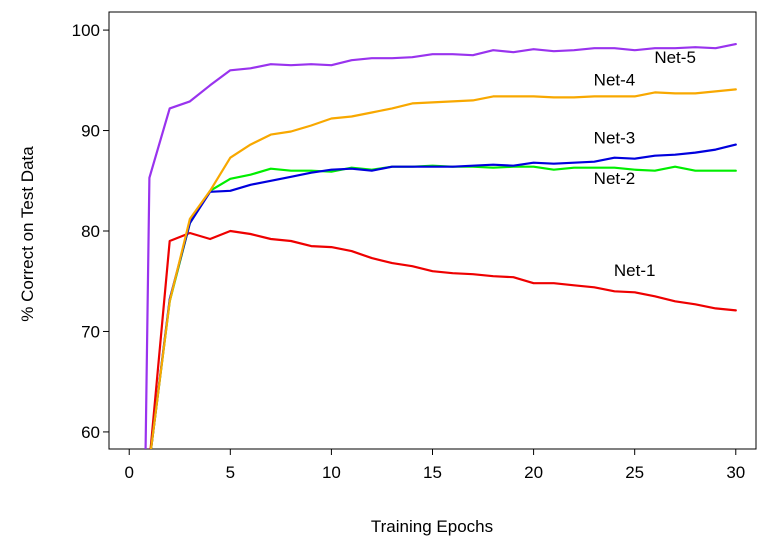  What do you see at coordinates (615, 178) in the screenshot?
I see `series-label-net-2: Net-2` at bounding box center [615, 178].